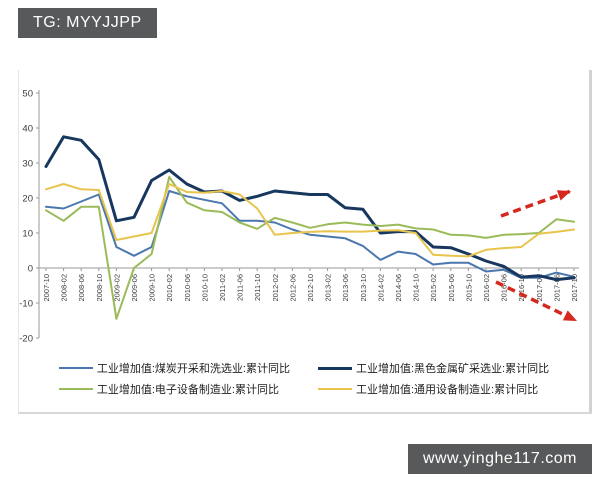  Describe the element at coordinates (240, 287) in the screenshot. I see `svg-text: 2011-06` at that location.